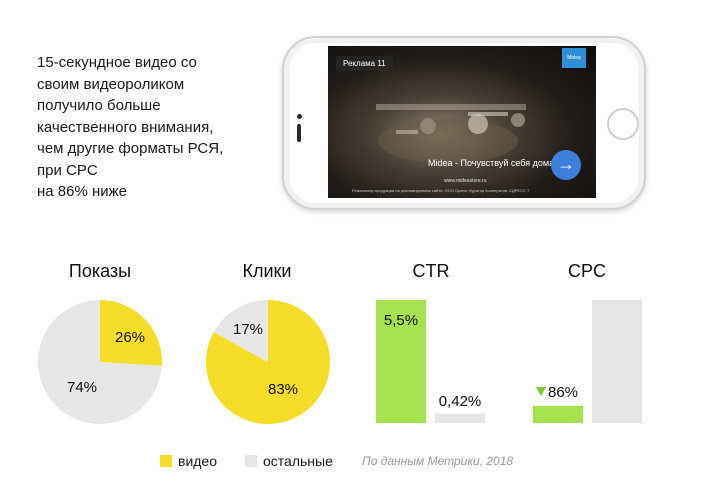 The height and width of the screenshot is (500, 702). I want to click on ad-url: www.mideastore.ru, so click(465, 181).